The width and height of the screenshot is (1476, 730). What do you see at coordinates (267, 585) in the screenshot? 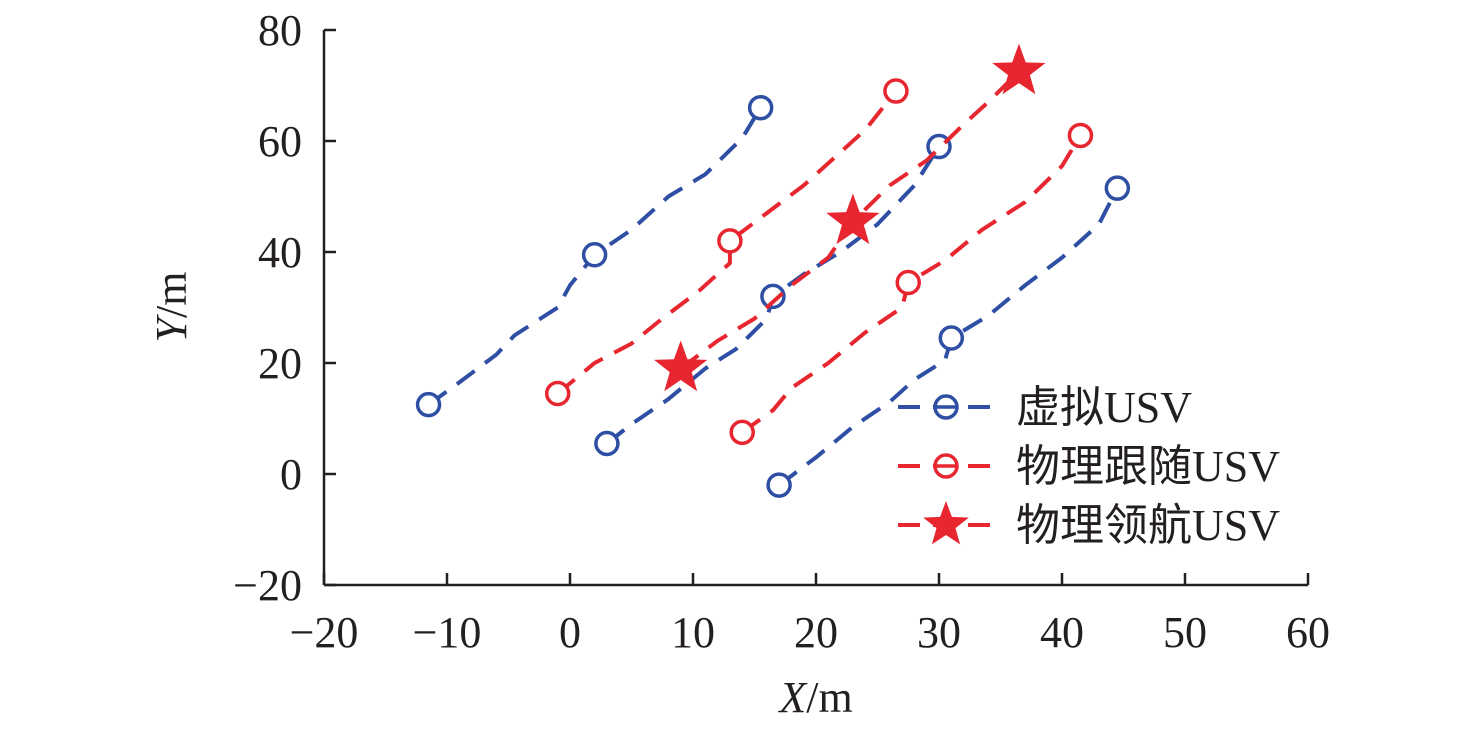
I see `y-tick-label: −20` at bounding box center [267, 585].